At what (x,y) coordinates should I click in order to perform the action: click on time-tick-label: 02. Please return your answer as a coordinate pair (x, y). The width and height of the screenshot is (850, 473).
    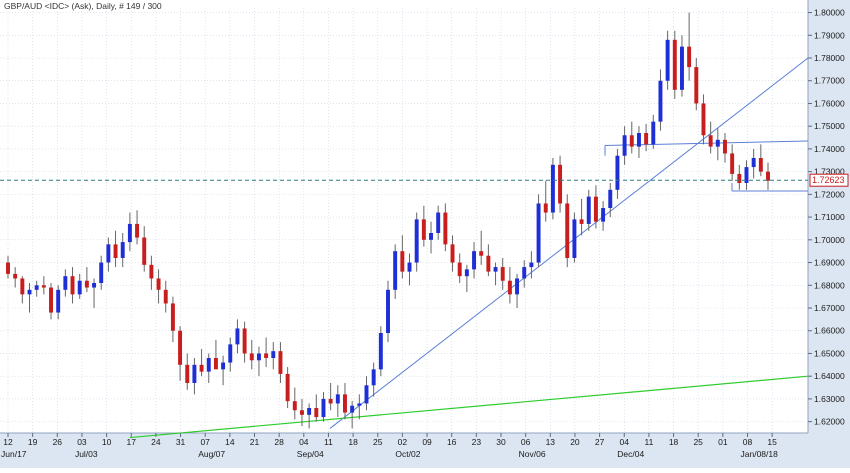
    Looking at the image, I should click on (403, 442).